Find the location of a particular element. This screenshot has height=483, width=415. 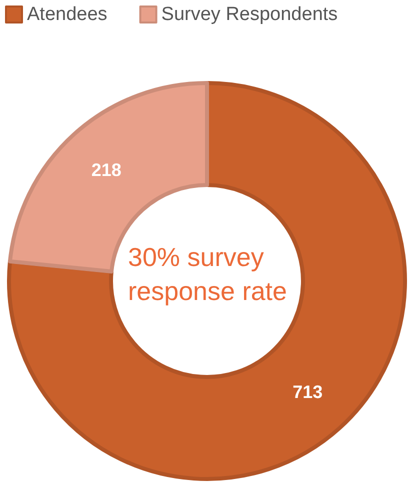

data-label: 713 is located at coordinates (307, 392).